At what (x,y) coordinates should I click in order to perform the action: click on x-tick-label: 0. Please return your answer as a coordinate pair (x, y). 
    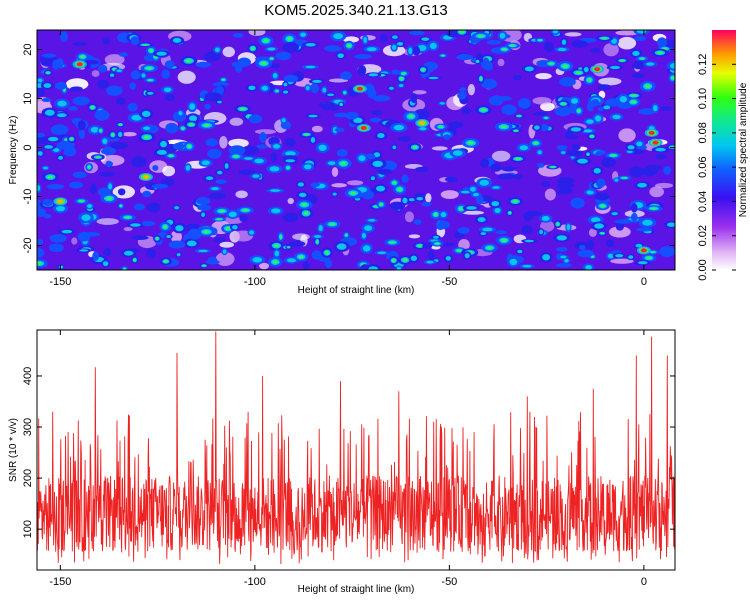
    Looking at the image, I should click on (644, 282).